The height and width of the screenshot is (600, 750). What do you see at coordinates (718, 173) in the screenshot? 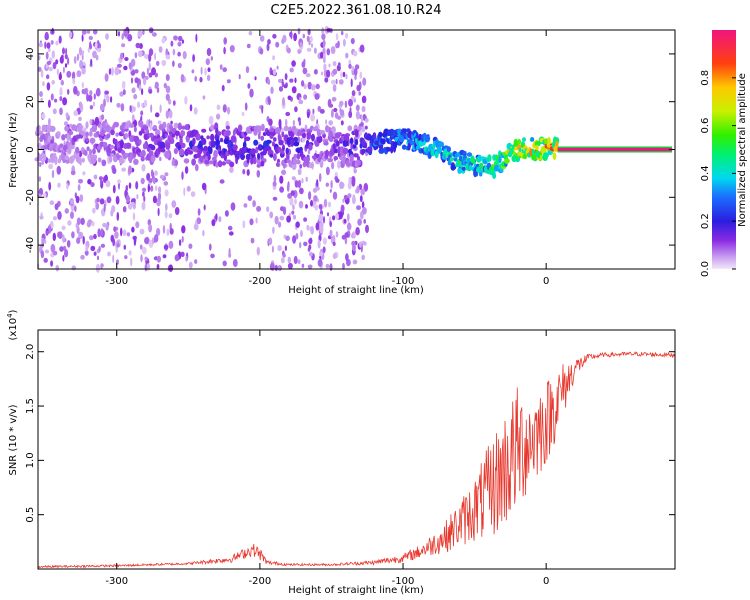
I see `colorbar-ticks: 0.0 0.2 0.4 0.6 0.8` at bounding box center [718, 173].